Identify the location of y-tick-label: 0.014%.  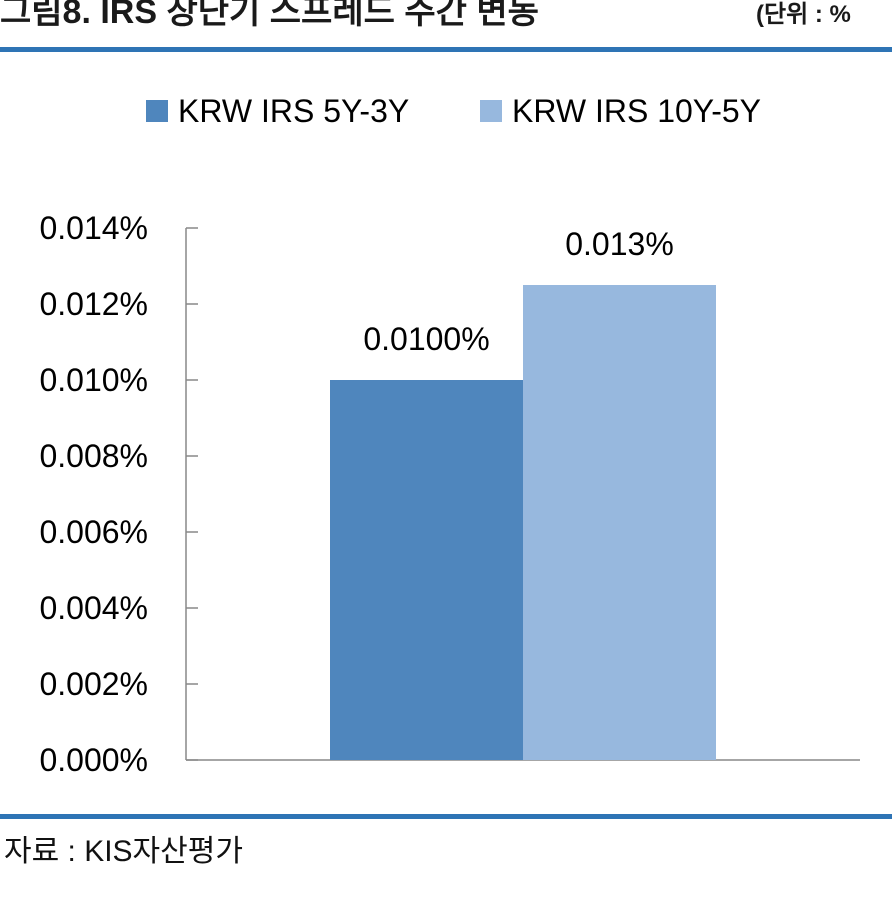
(93, 228).